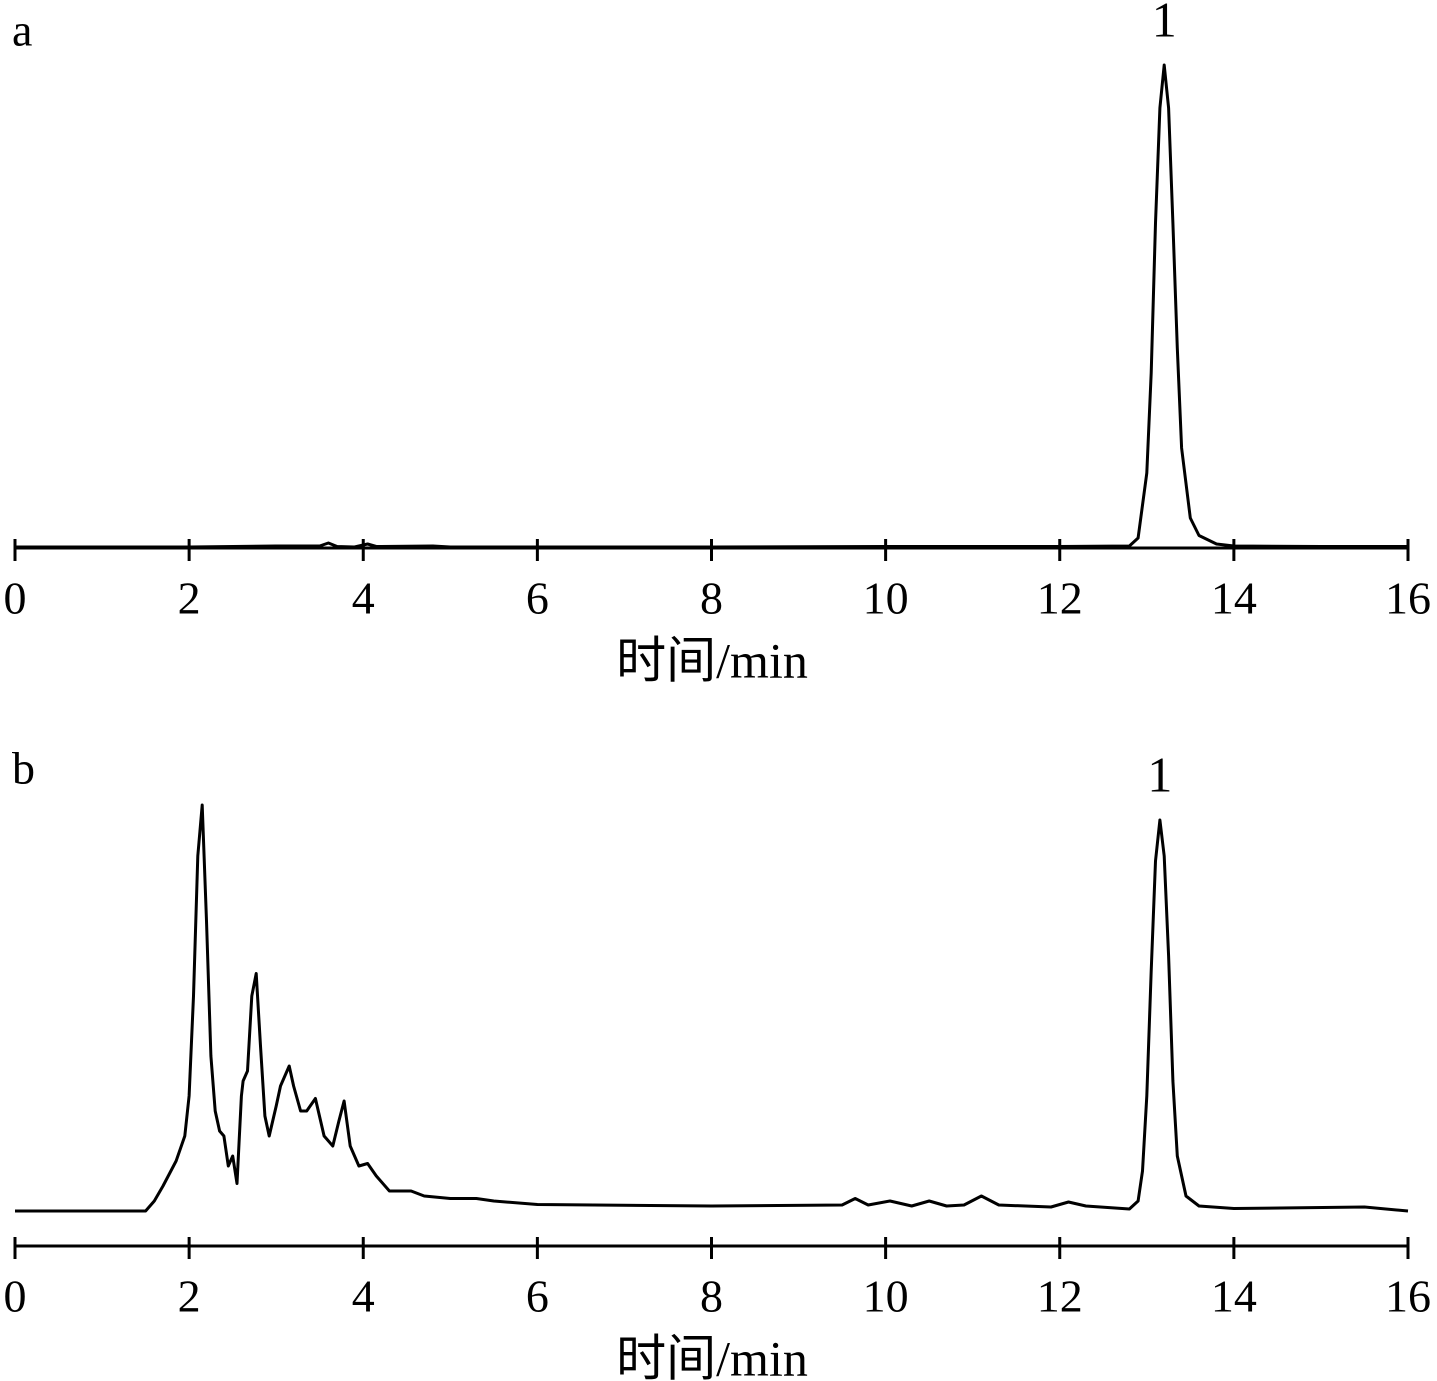  I want to click on panel-label: b, so click(23, 768).